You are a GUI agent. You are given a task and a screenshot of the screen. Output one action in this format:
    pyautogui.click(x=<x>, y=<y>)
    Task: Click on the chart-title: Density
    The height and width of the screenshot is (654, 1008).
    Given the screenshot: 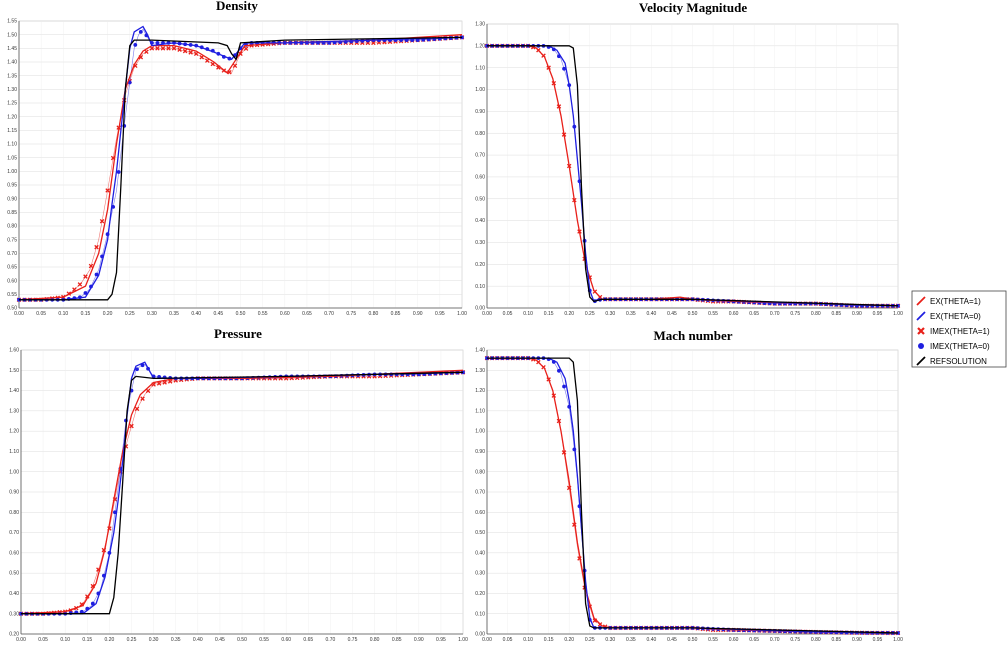 What is the action you would take?
    pyautogui.click(x=237, y=6)
    